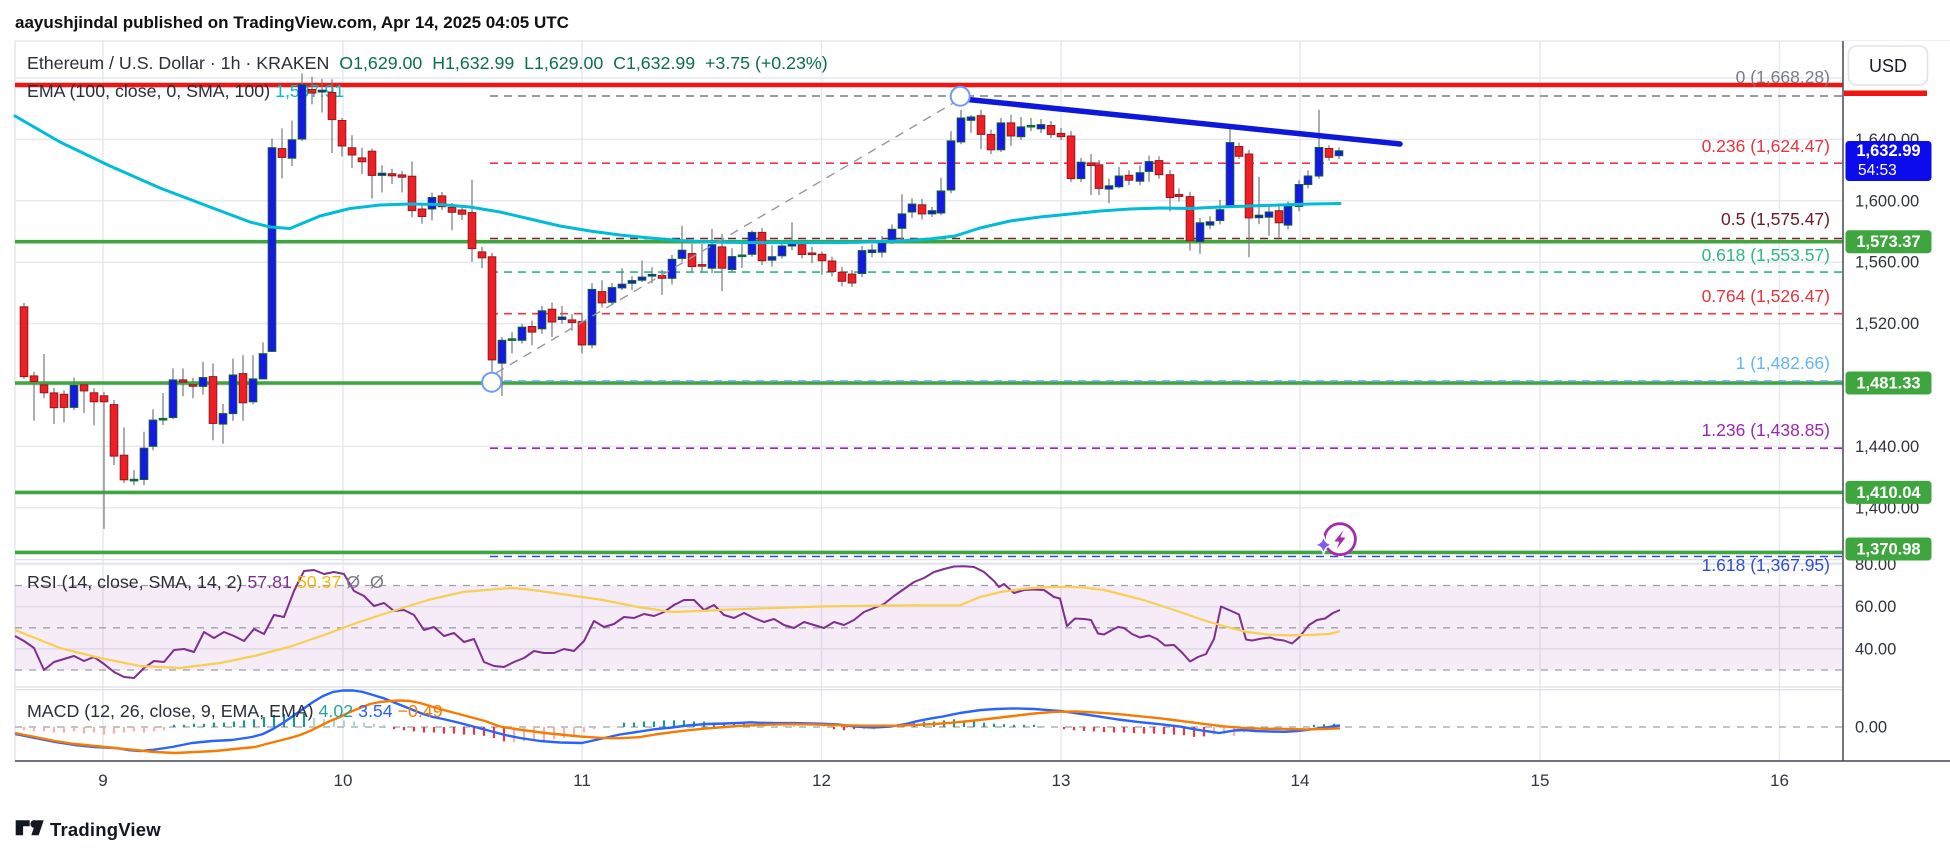  I want to click on svg-text: 1,560.00, so click(1887, 263).